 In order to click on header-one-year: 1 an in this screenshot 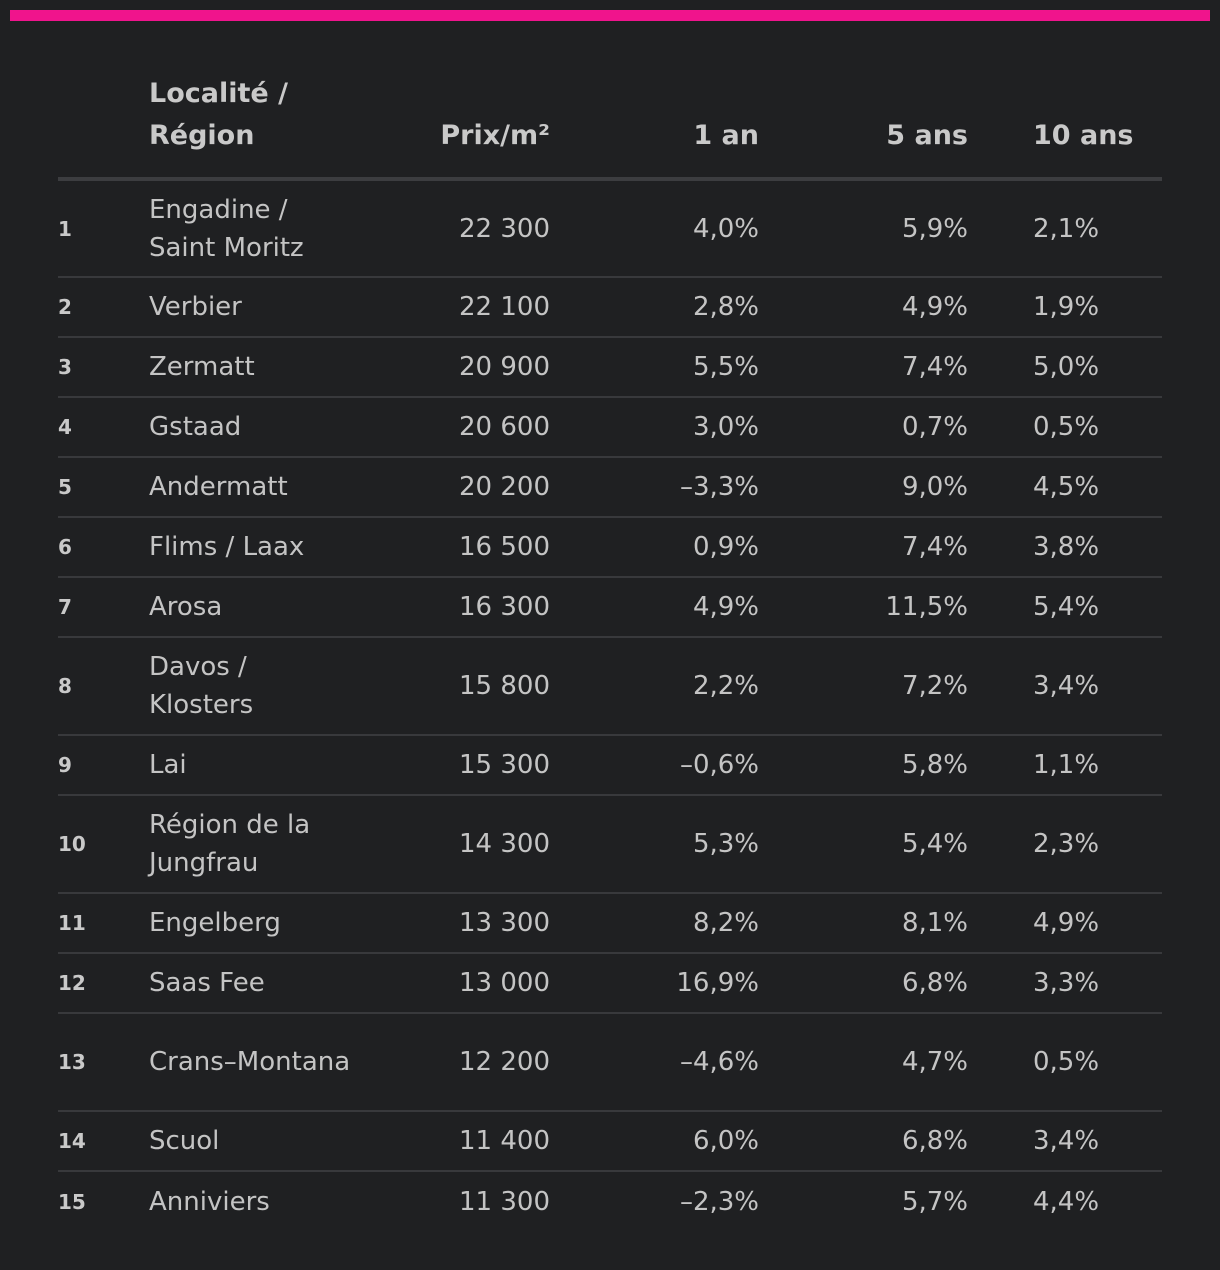, I will do `click(654, 119)`.